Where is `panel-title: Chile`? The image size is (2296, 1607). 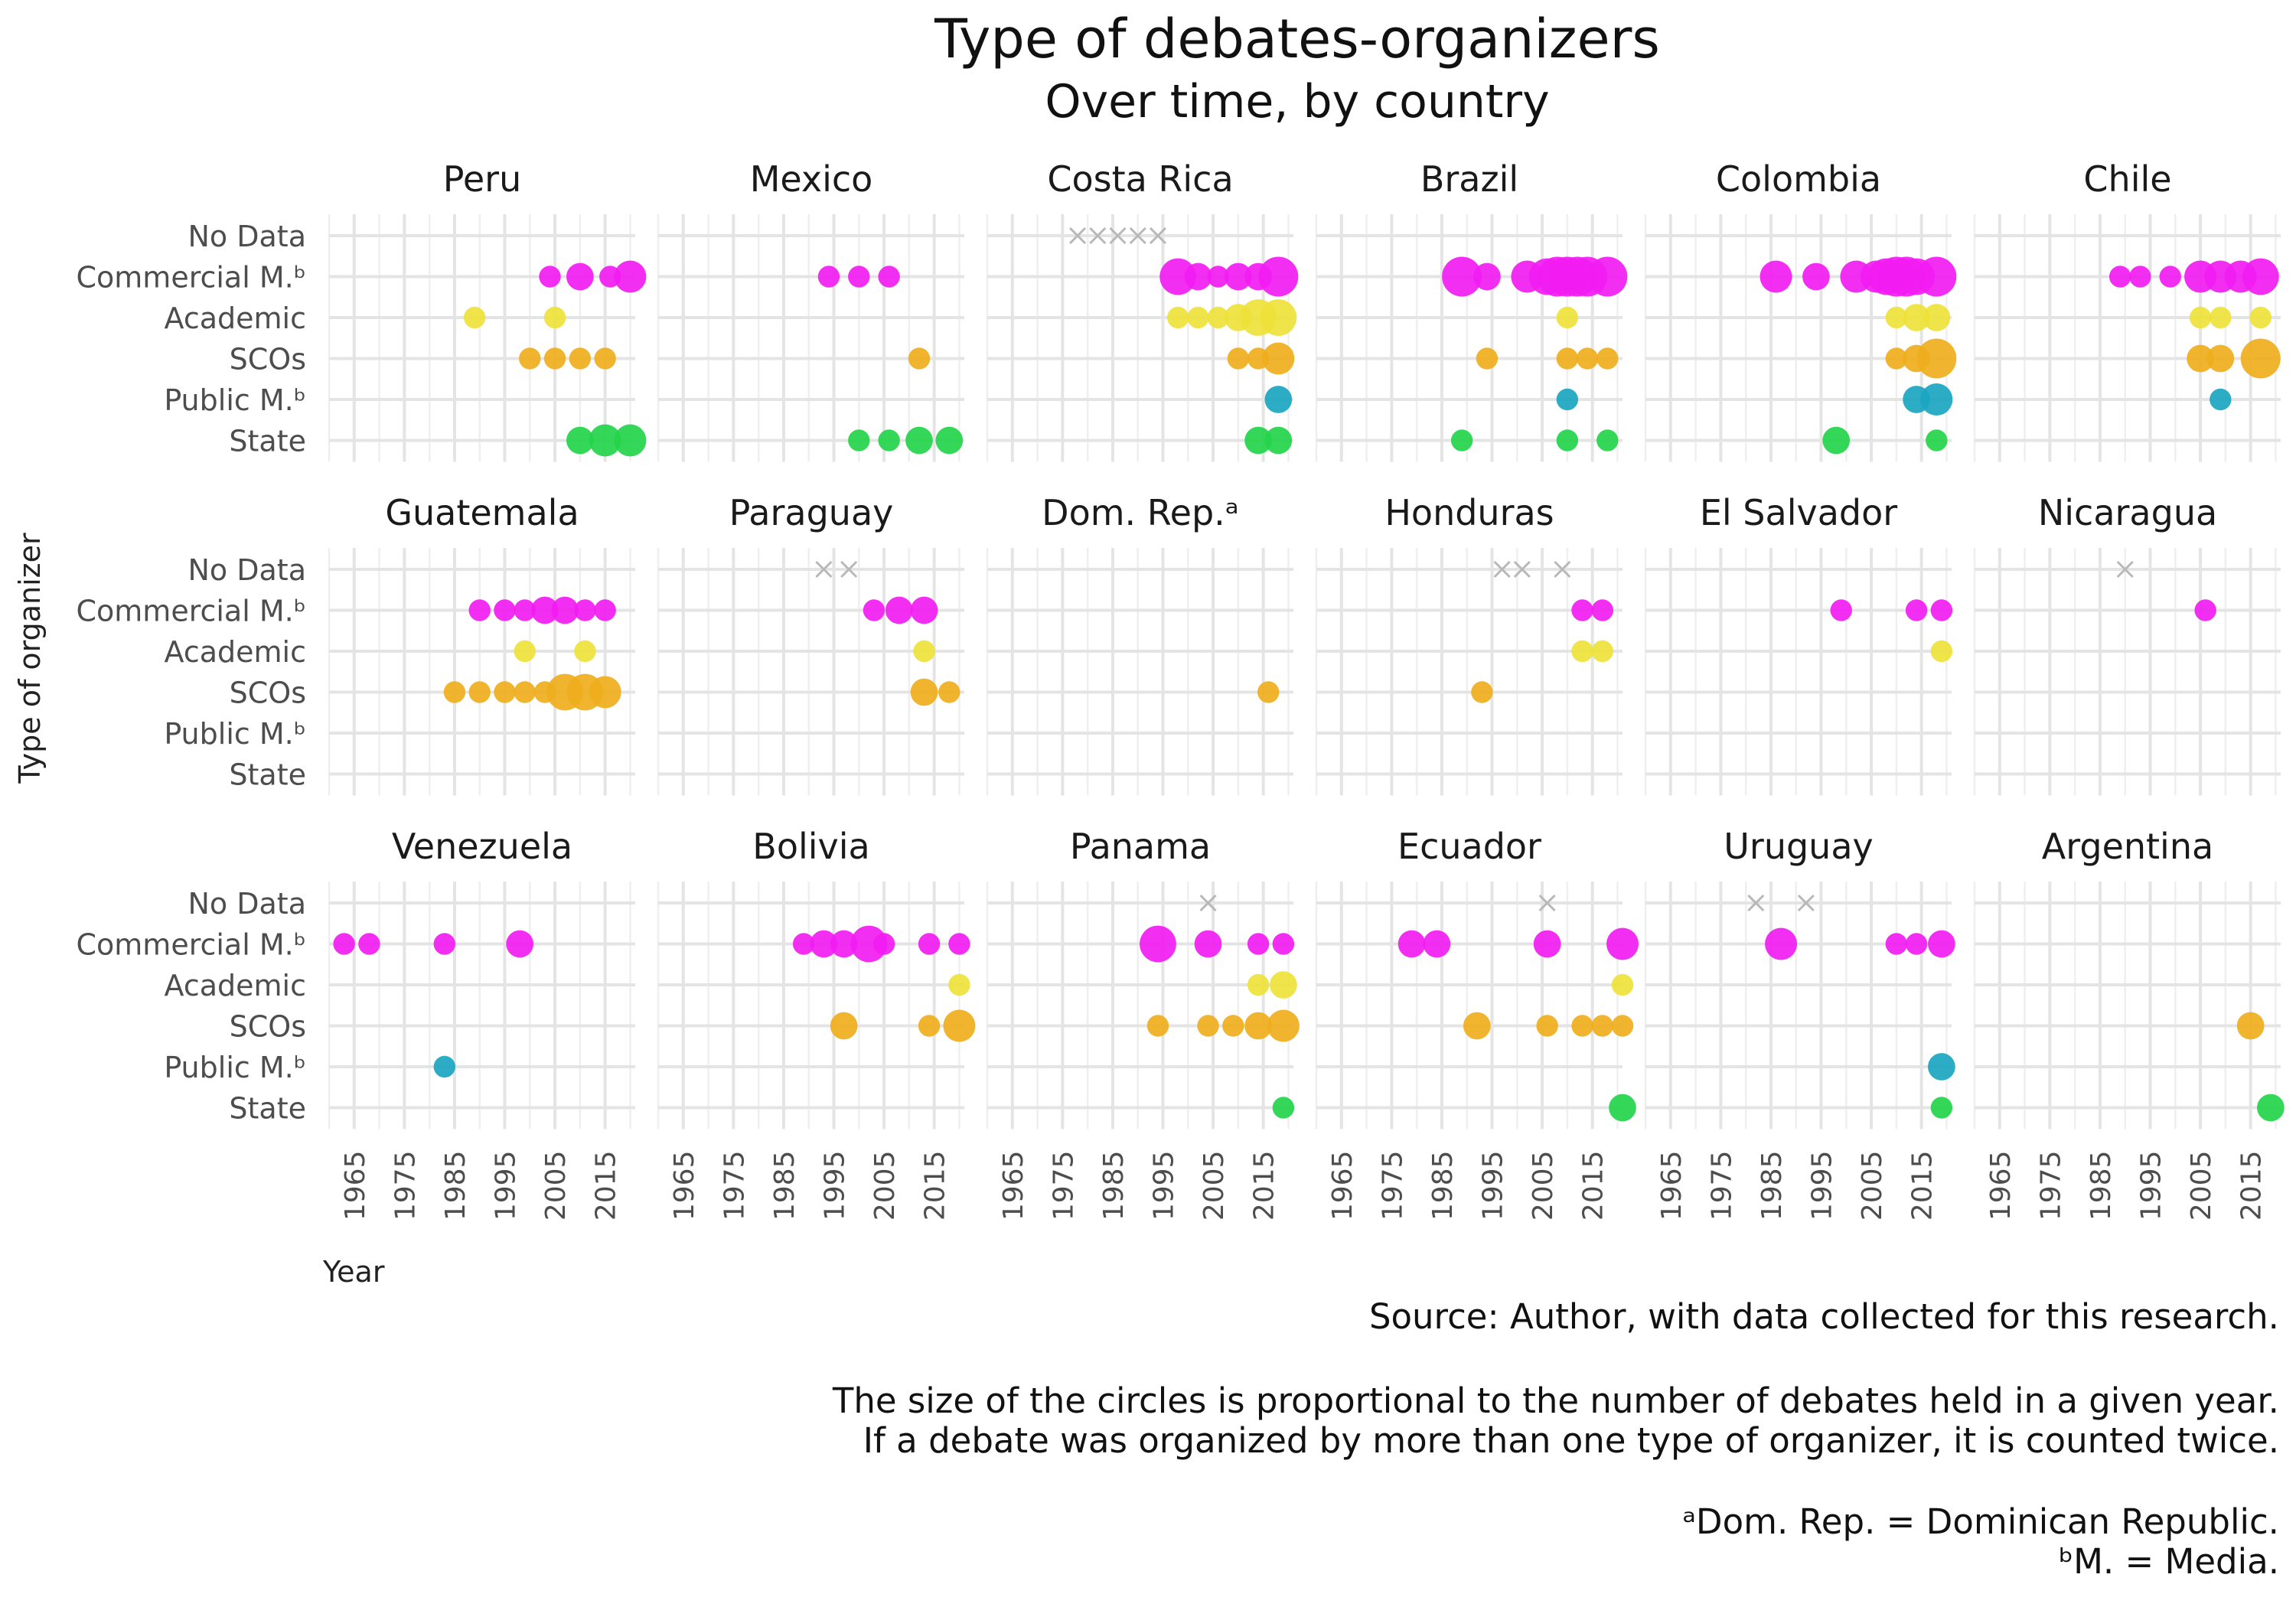
panel-title: Chile is located at coordinates (2127, 179).